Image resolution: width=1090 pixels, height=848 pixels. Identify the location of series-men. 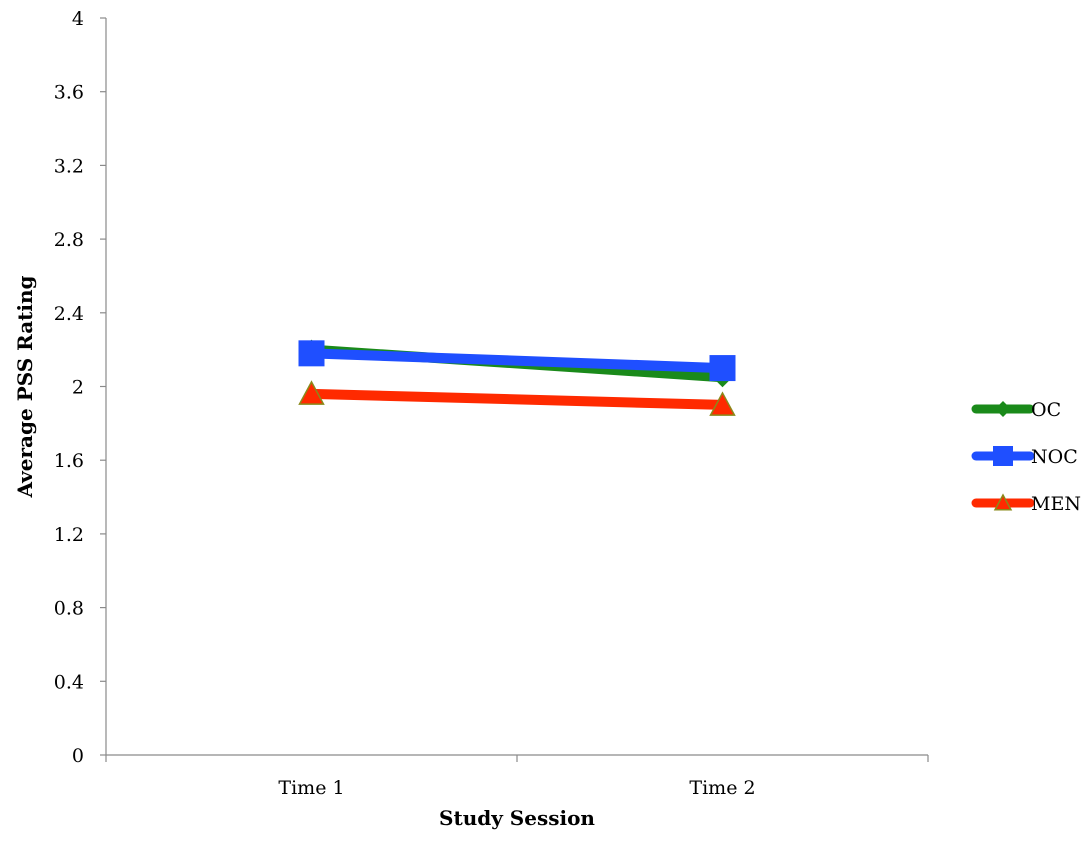
(517, 398).